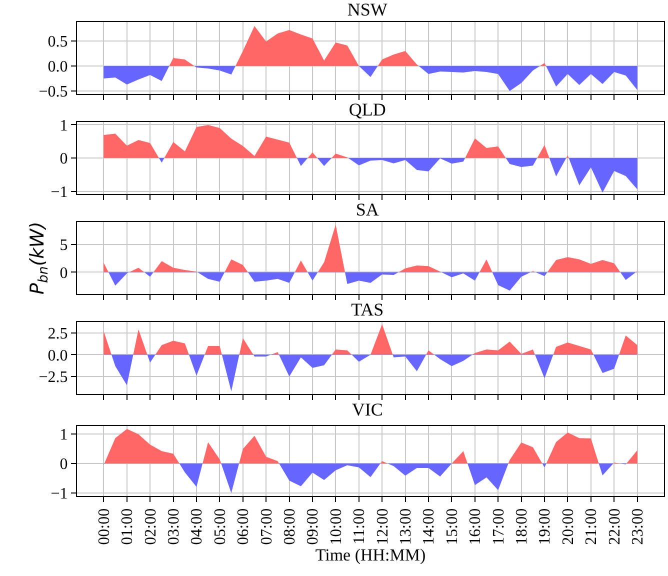  What do you see at coordinates (173, 526) in the screenshot?
I see `x-tick-label: 03:00` at bounding box center [173, 526].